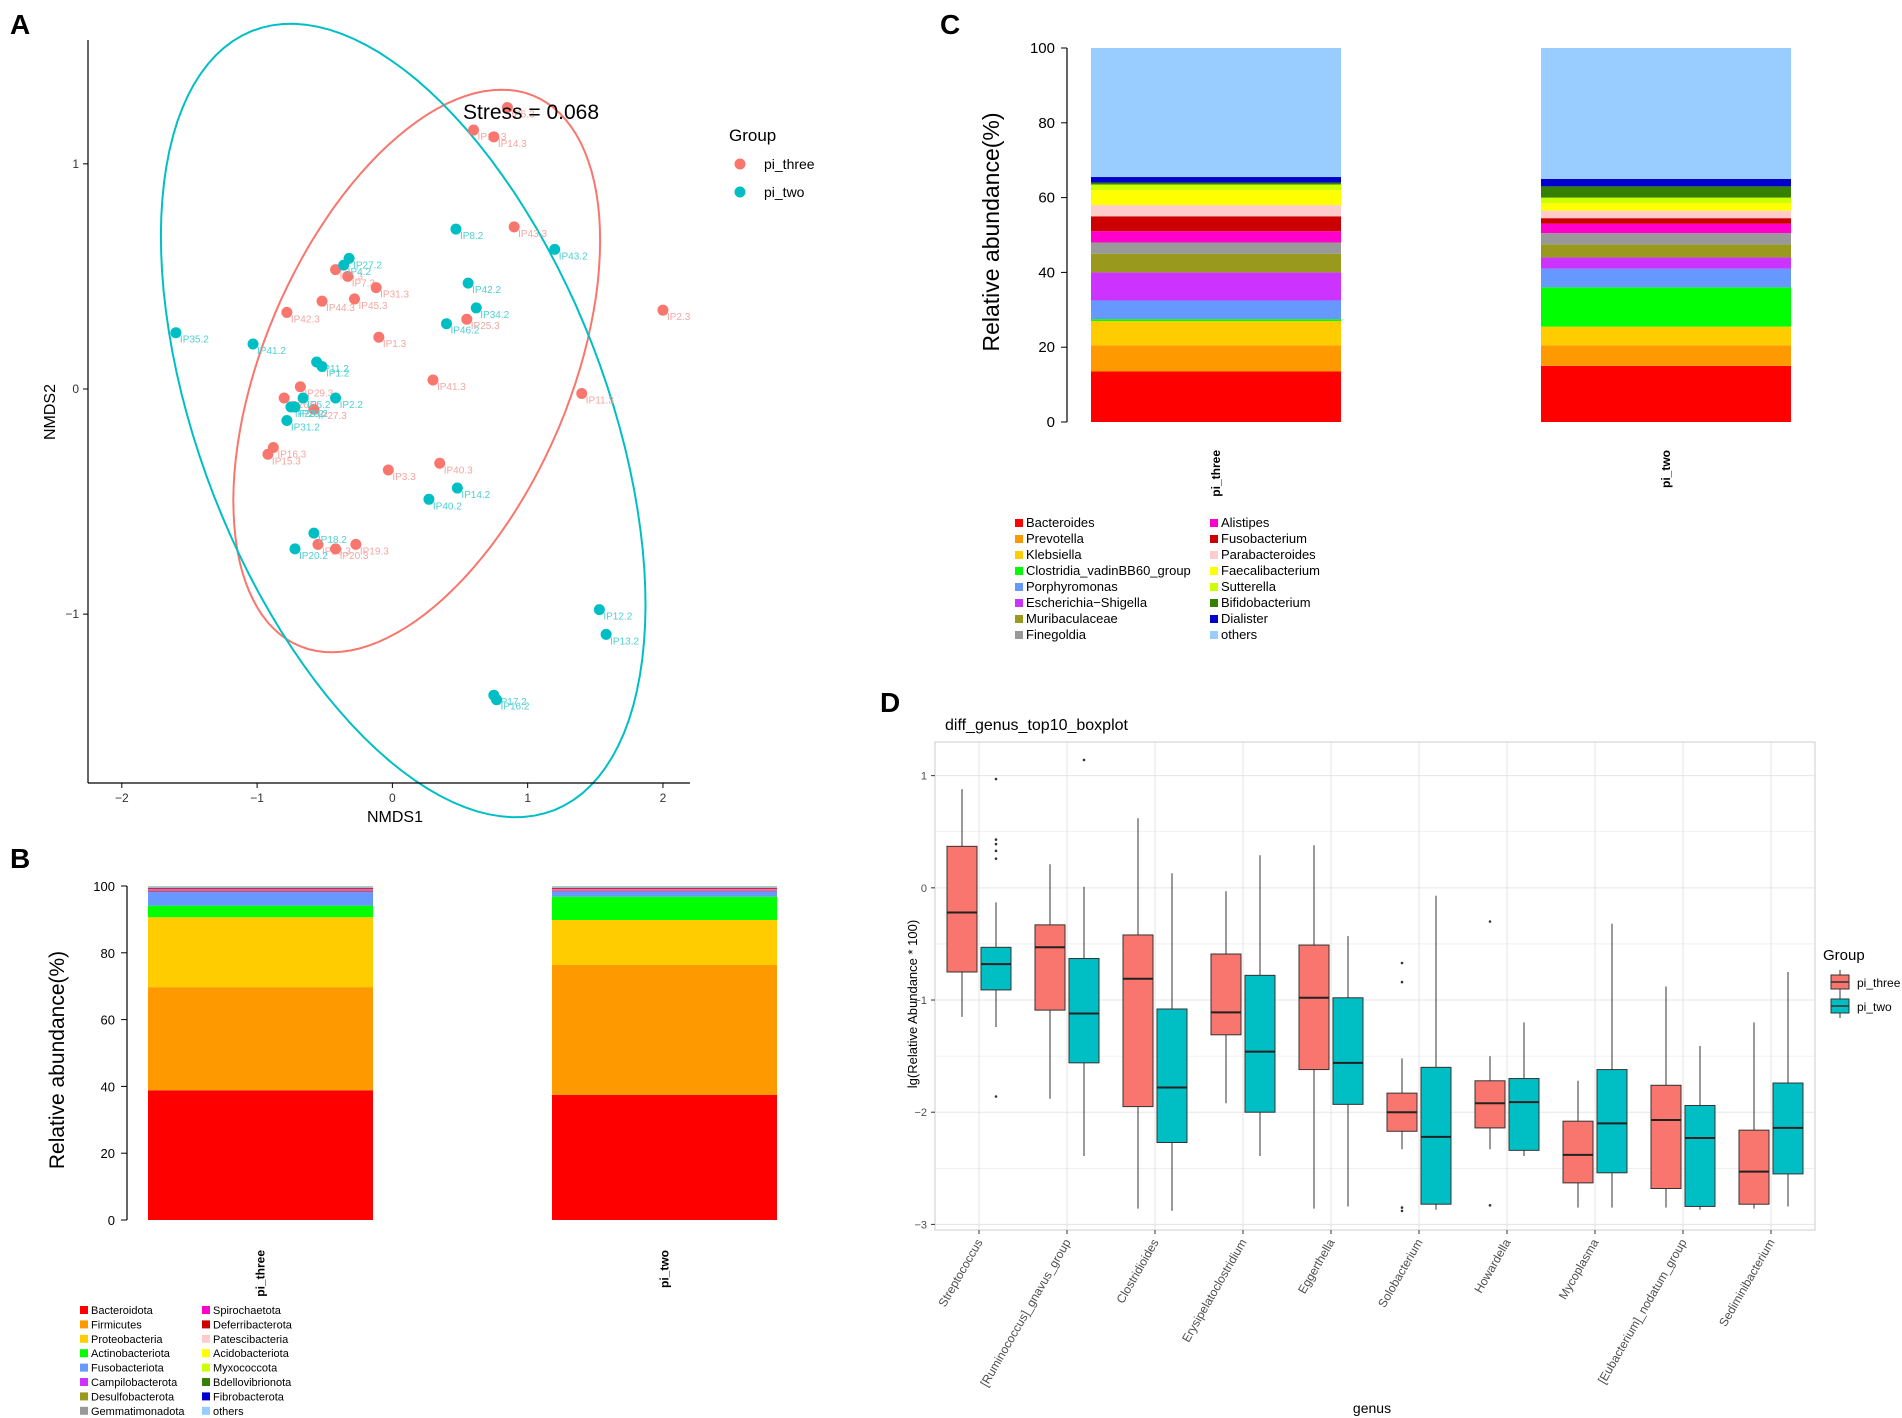  Describe the element at coordinates (1060, 522) in the screenshot. I see `legend-label: Bacteroides` at that location.